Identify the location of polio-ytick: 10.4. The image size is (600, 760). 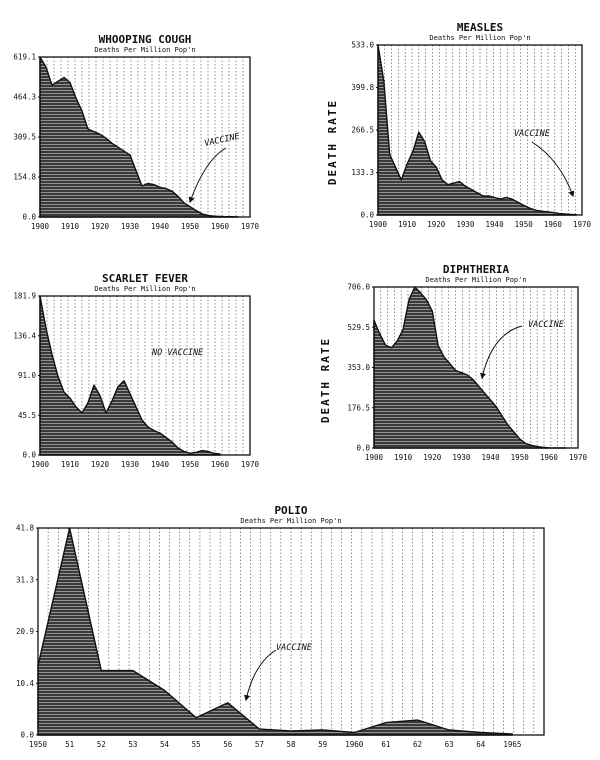
(25, 683).